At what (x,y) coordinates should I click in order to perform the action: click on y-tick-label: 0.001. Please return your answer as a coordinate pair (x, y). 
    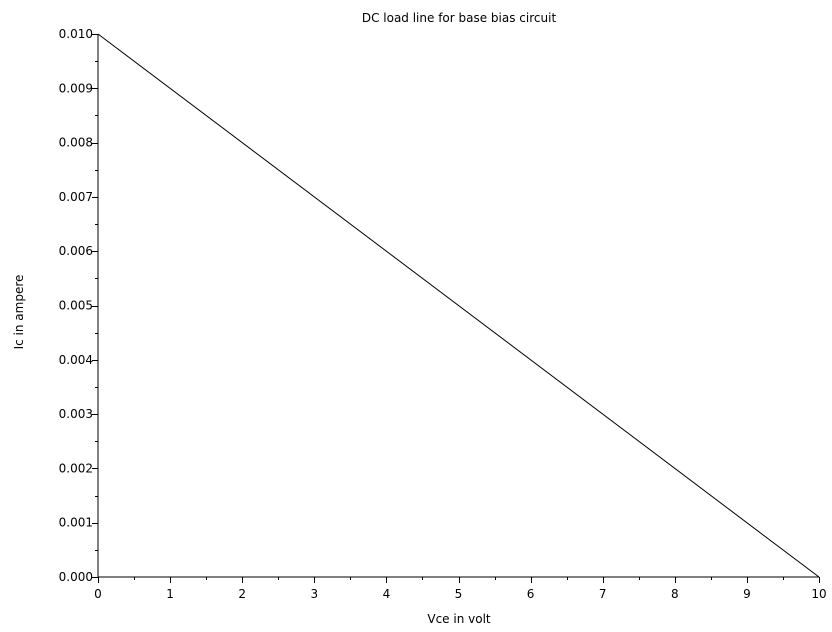
    Looking at the image, I should click on (76, 523).